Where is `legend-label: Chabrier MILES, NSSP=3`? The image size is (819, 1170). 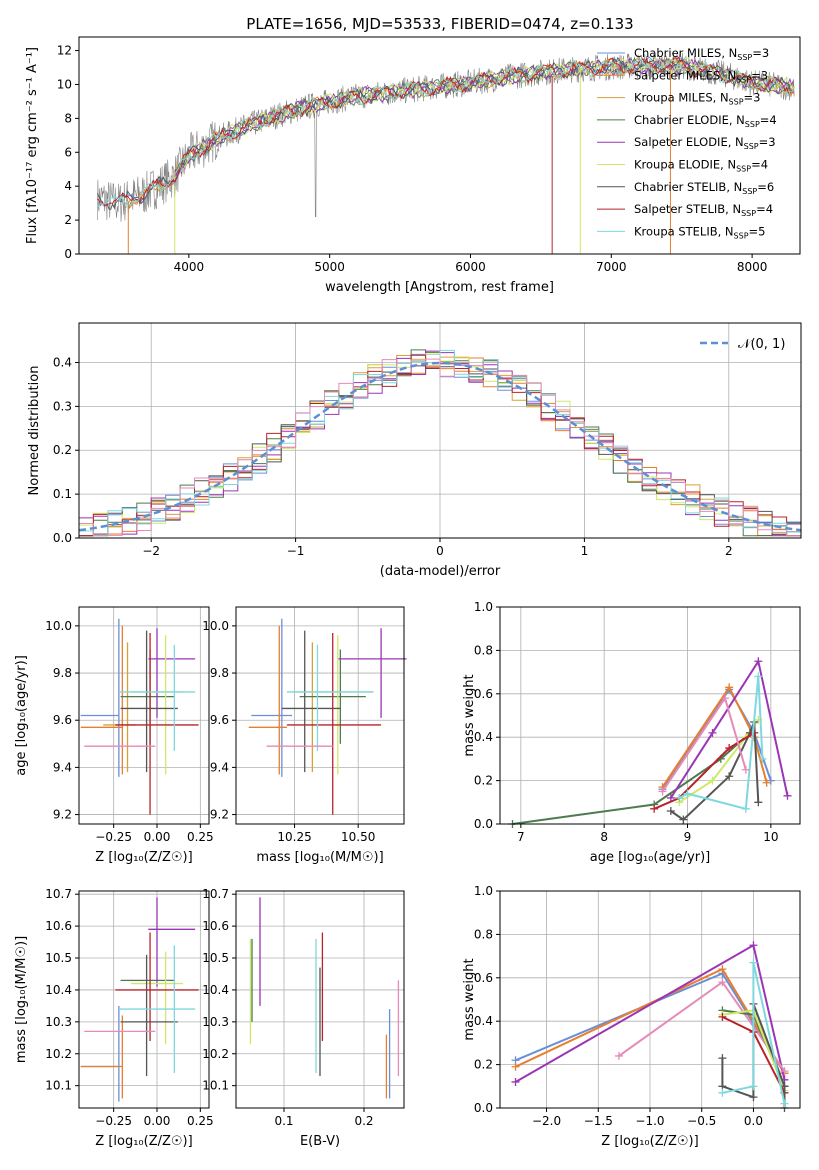
legend-label: Chabrier MILES, NSSP=3 is located at coordinates (701, 54).